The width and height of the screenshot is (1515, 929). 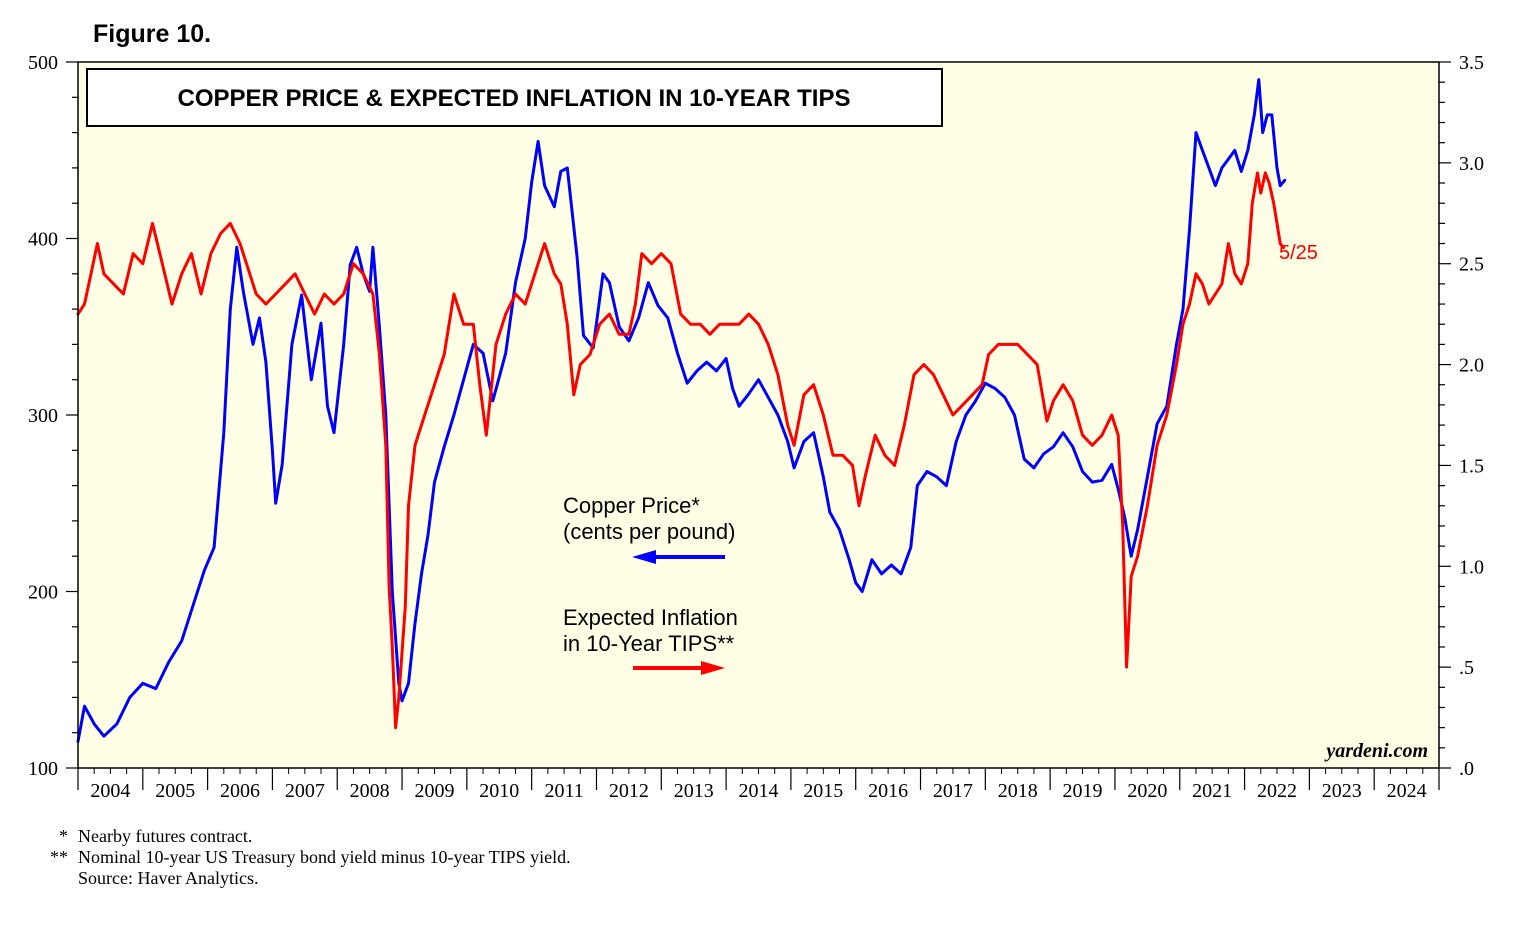 What do you see at coordinates (888, 791) in the screenshot?
I see `x-axis-tick-label: 2016` at bounding box center [888, 791].